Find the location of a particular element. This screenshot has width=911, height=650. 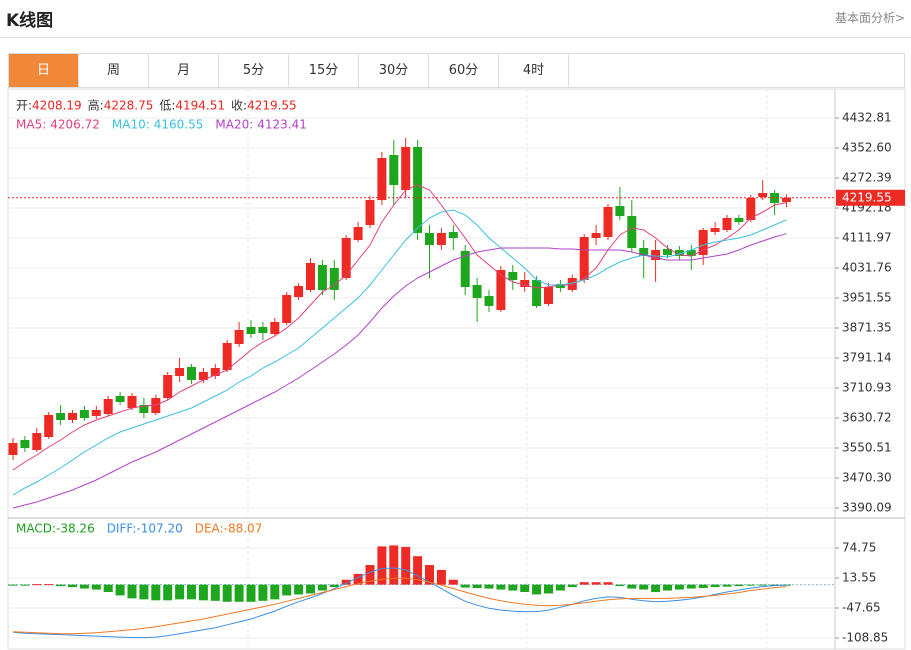

readout-text: -107.20 is located at coordinates (159, 529).